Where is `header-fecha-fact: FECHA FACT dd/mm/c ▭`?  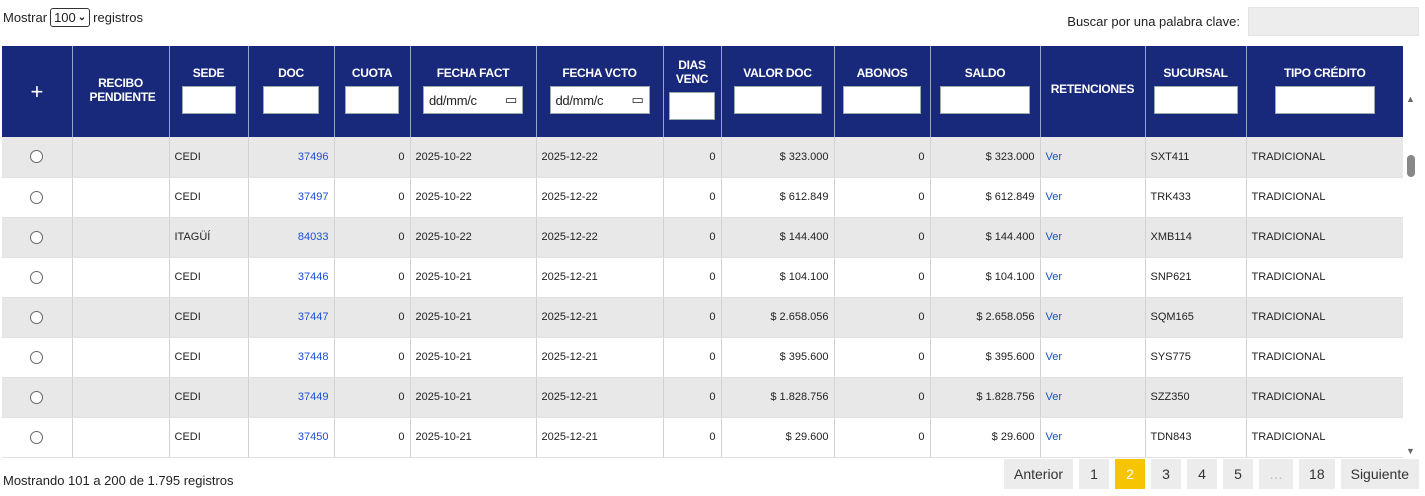 header-fecha-fact: FECHA FACT dd/mm/c ▭ is located at coordinates (473, 91).